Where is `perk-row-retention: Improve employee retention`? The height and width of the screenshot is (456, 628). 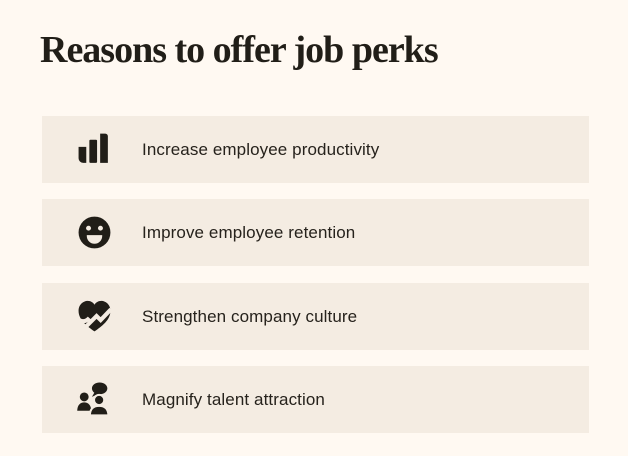 perk-row-retention: Improve employee retention is located at coordinates (315, 232).